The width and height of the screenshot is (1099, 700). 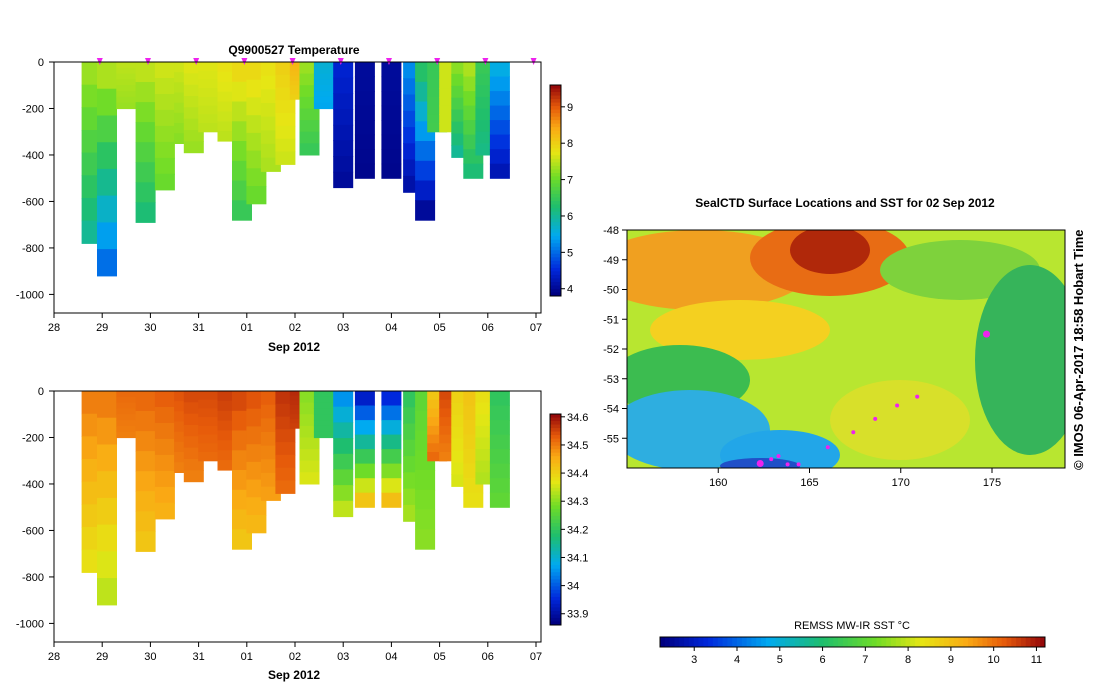 What do you see at coordinates (900, 420) in the screenshot?
I see `yellow-region-southcentral` at bounding box center [900, 420].